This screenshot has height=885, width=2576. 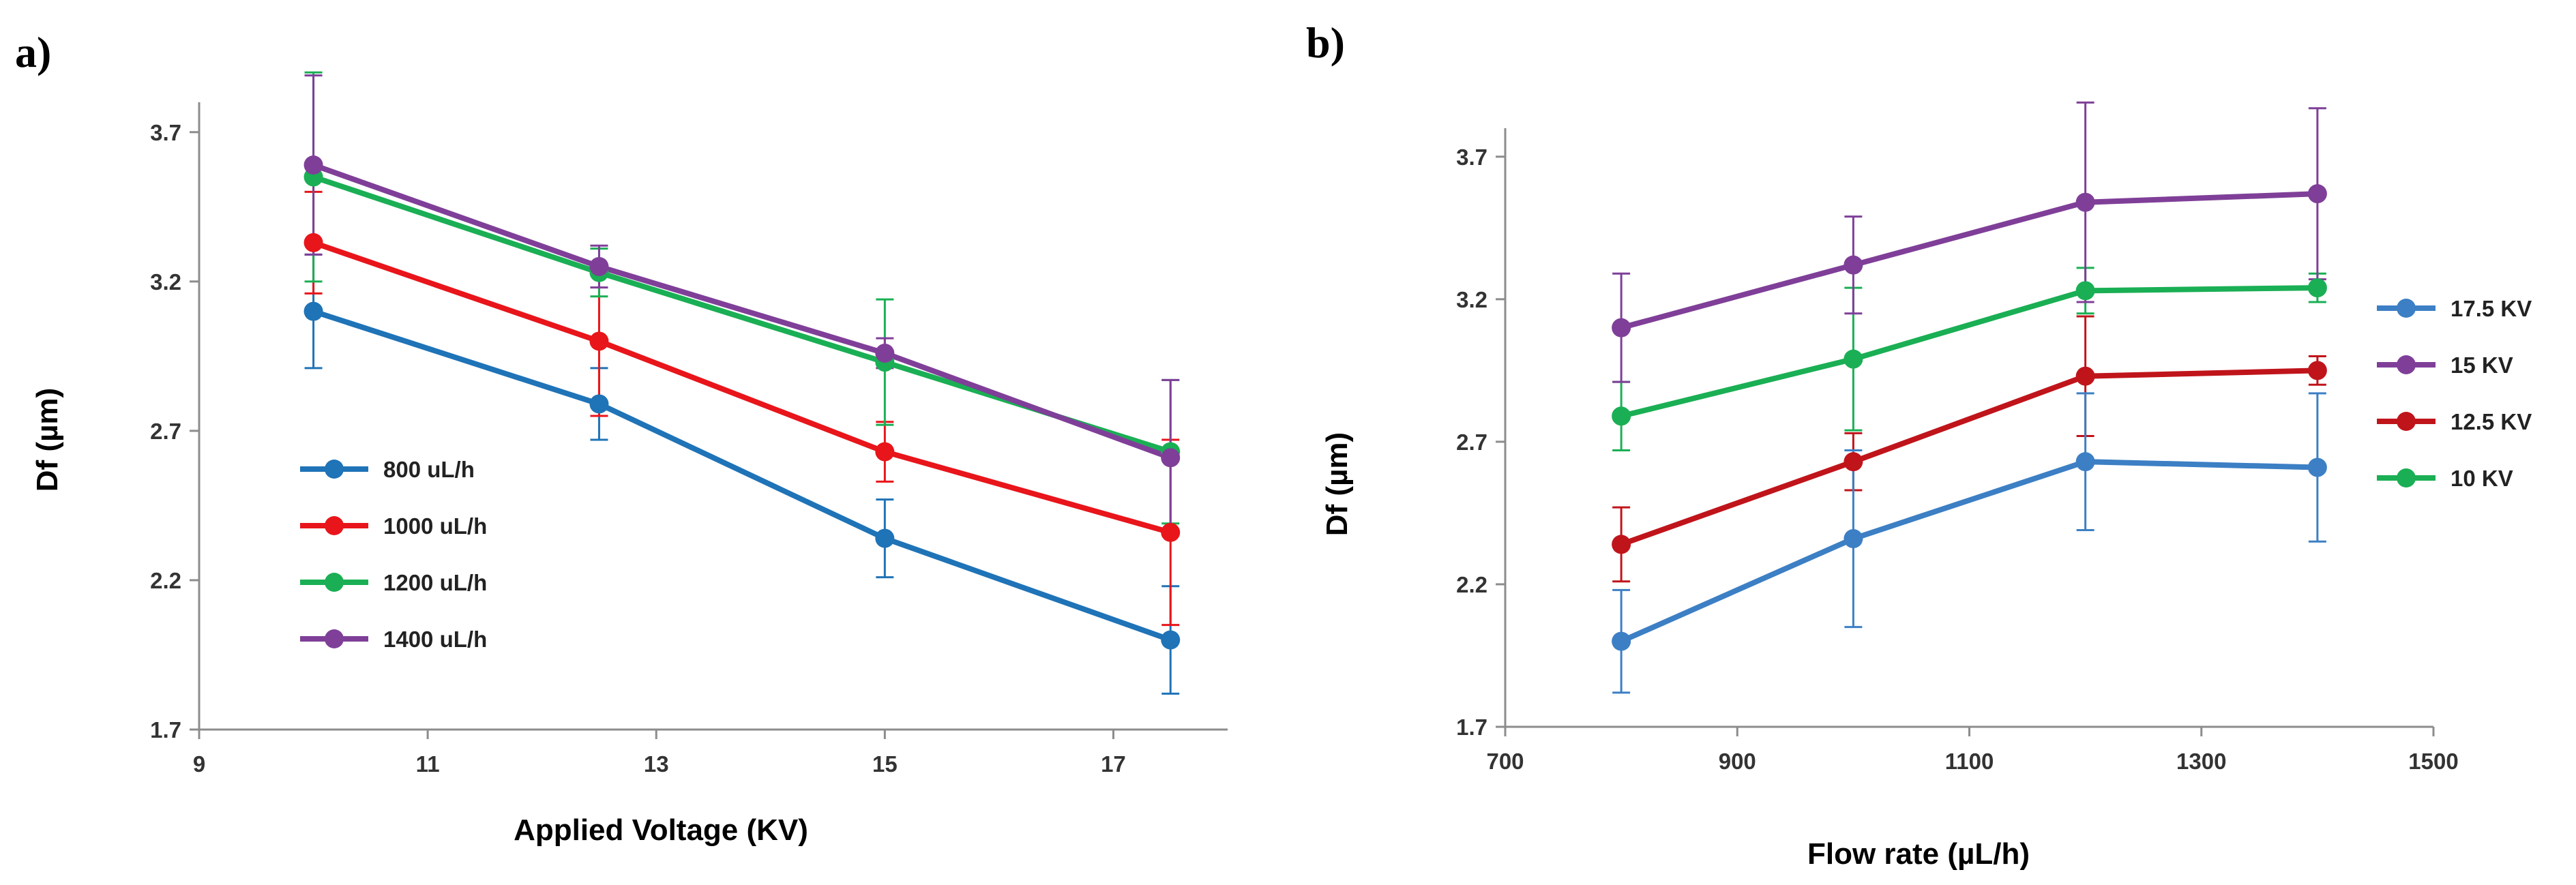 What do you see at coordinates (435, 526) in the screenshot?
I see `legend-label-1000-ul-h: 1000 uL/h` at bounding box center [435, 526].